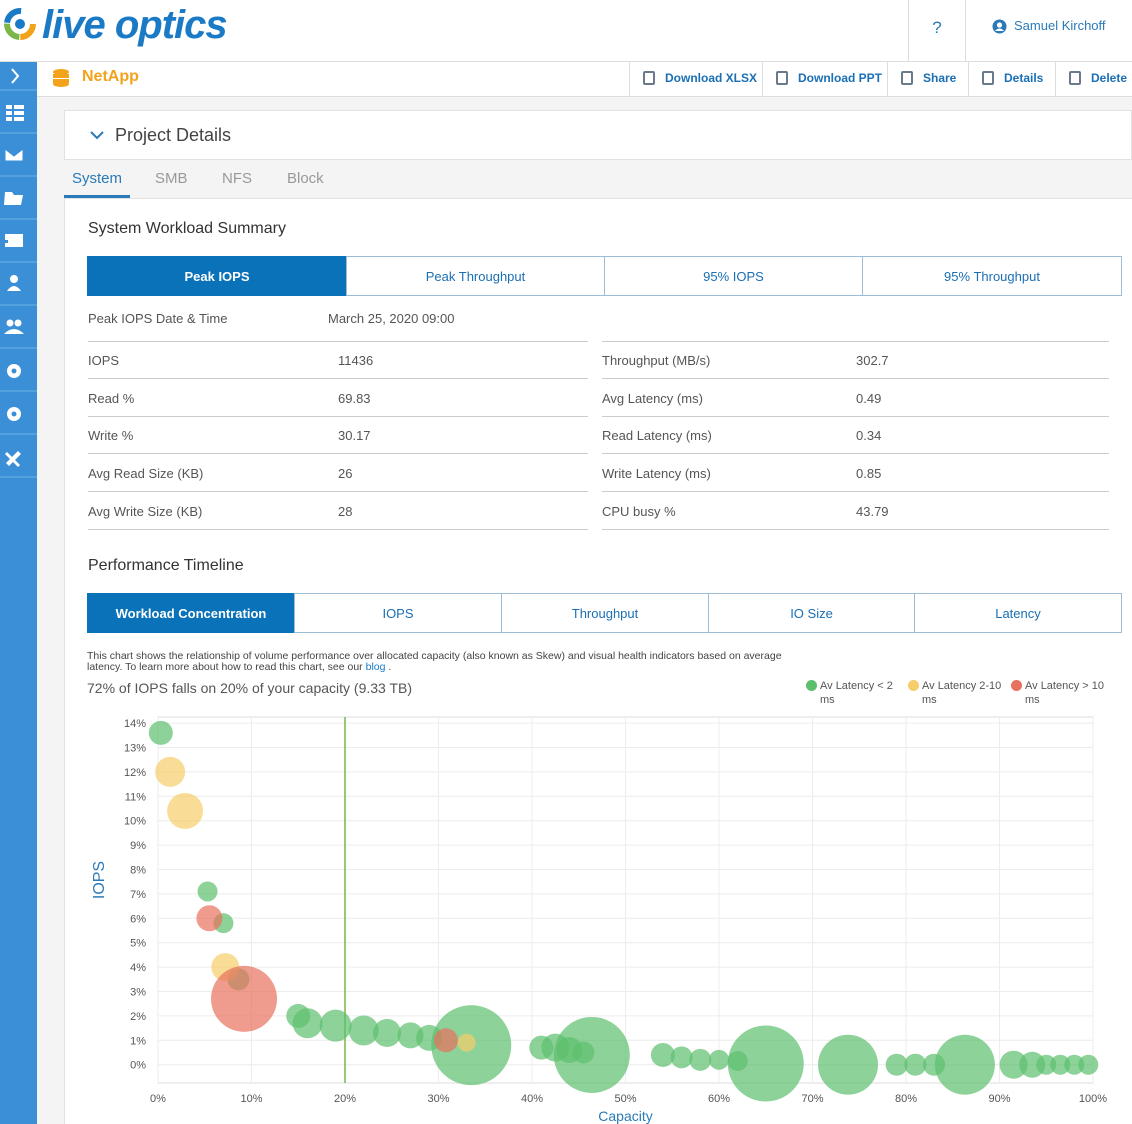 Image resolution: width=1132 pixels, height=1124 pixels. I want to click on tab: SMB, so click(171, 178).